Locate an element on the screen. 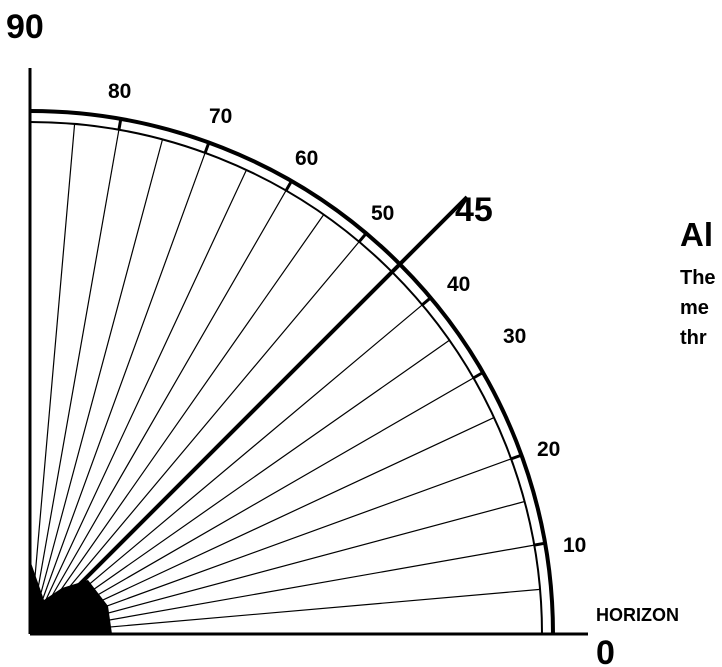 The width and height of the screenshot is (722, 667). horizon-label: HORIZON is located at coordinates (637, 615).